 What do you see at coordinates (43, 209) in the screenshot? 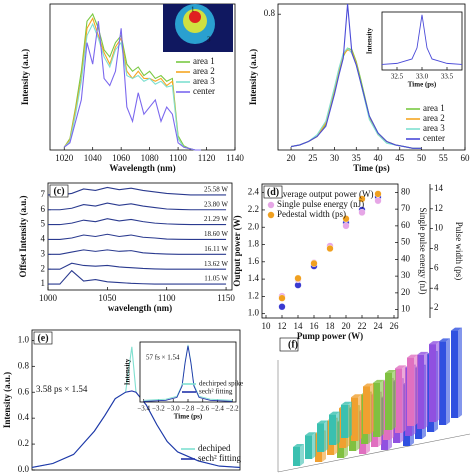
I see `y-tick-label: 6` at bounding box center [43, 209].